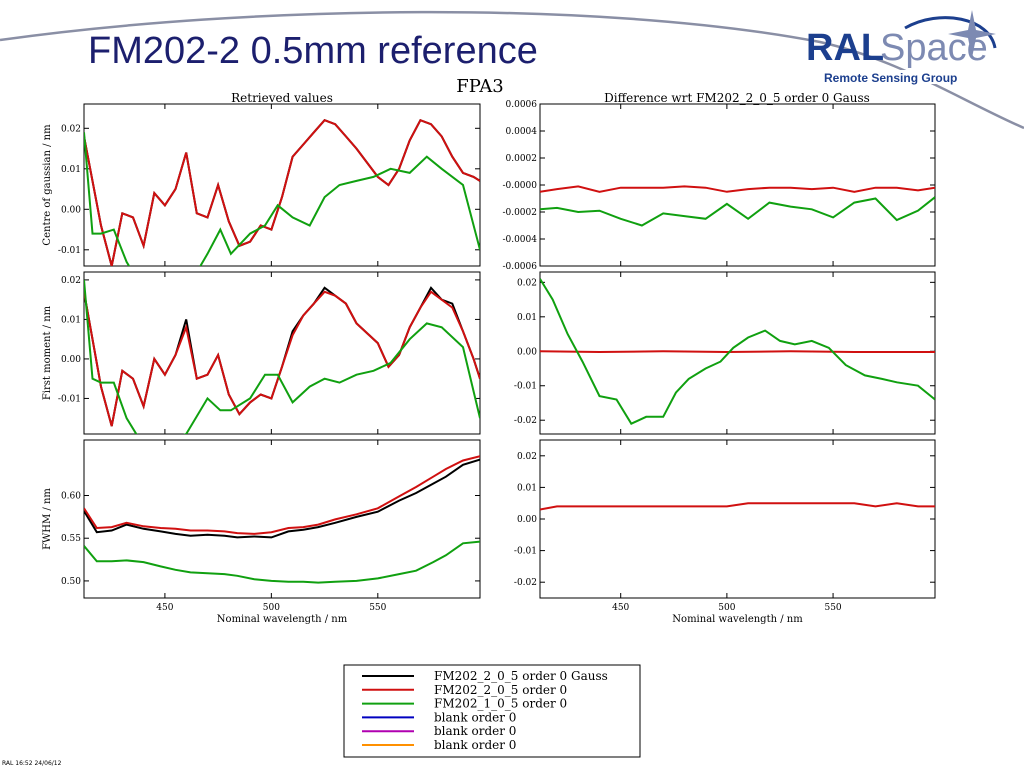 The height and width of the screenshot is (768, 1024). I want to click on y-tick-label: 0.60, so click(71, 497).